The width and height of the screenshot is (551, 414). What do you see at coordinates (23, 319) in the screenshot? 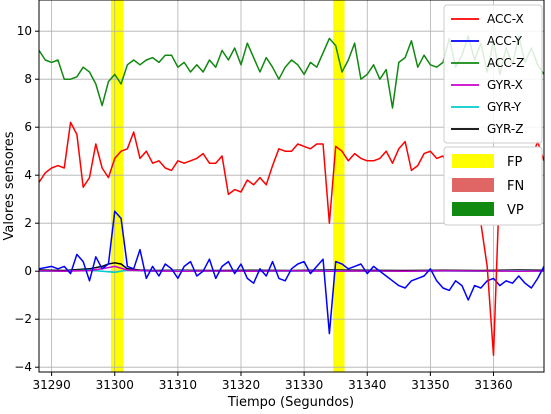
I see `y-tick-label: −2` at bounding box center [23, 319].